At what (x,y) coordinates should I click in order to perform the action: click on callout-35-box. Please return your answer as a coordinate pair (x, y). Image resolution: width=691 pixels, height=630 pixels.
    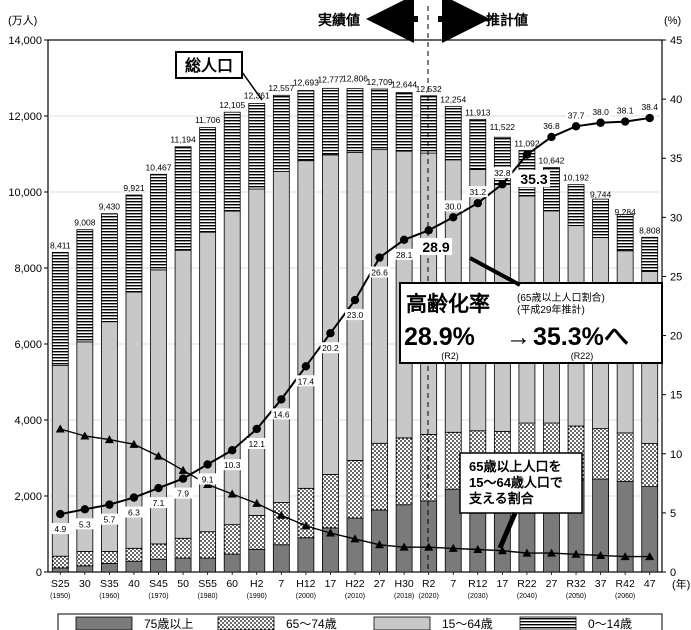
    Looking at the image, I should click on (534, 178).